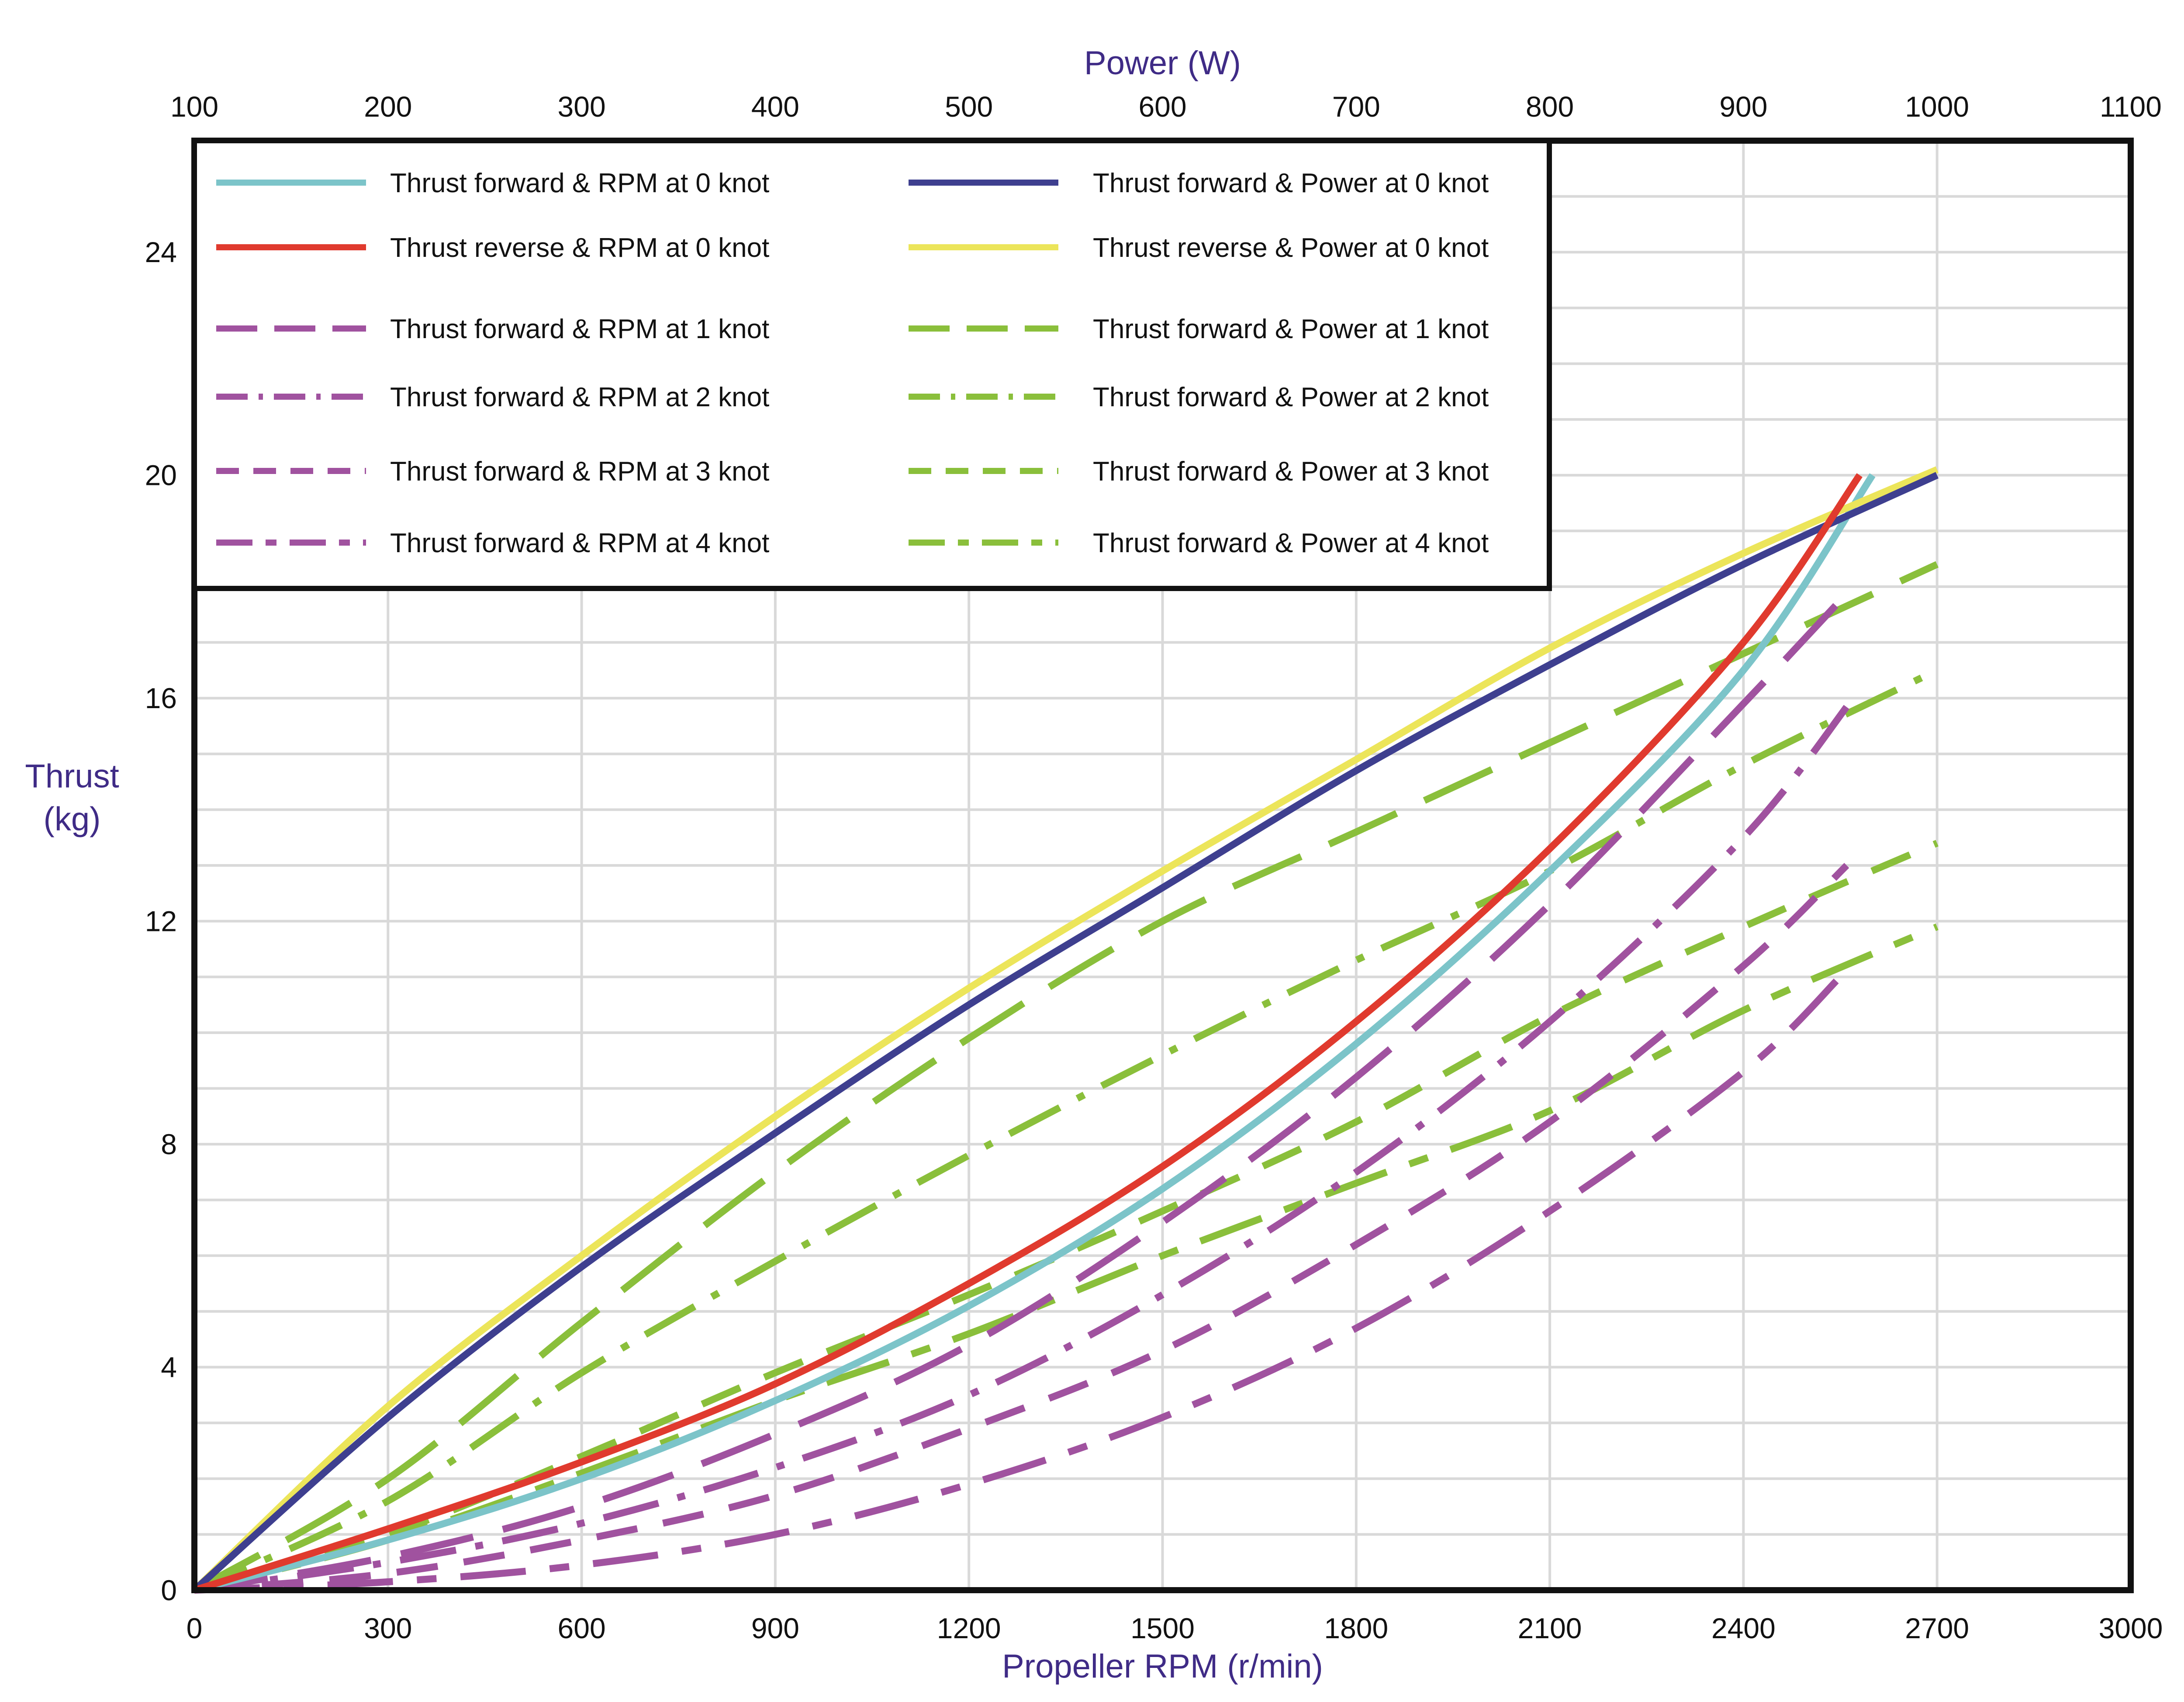 This screenshot has height=1702, width=2184. What do you see at coordinates (1291, 543) in the screenshot?
I see `legend-label: Thrust forward & Power at 4 knot` at bounding box center [1291, 543].